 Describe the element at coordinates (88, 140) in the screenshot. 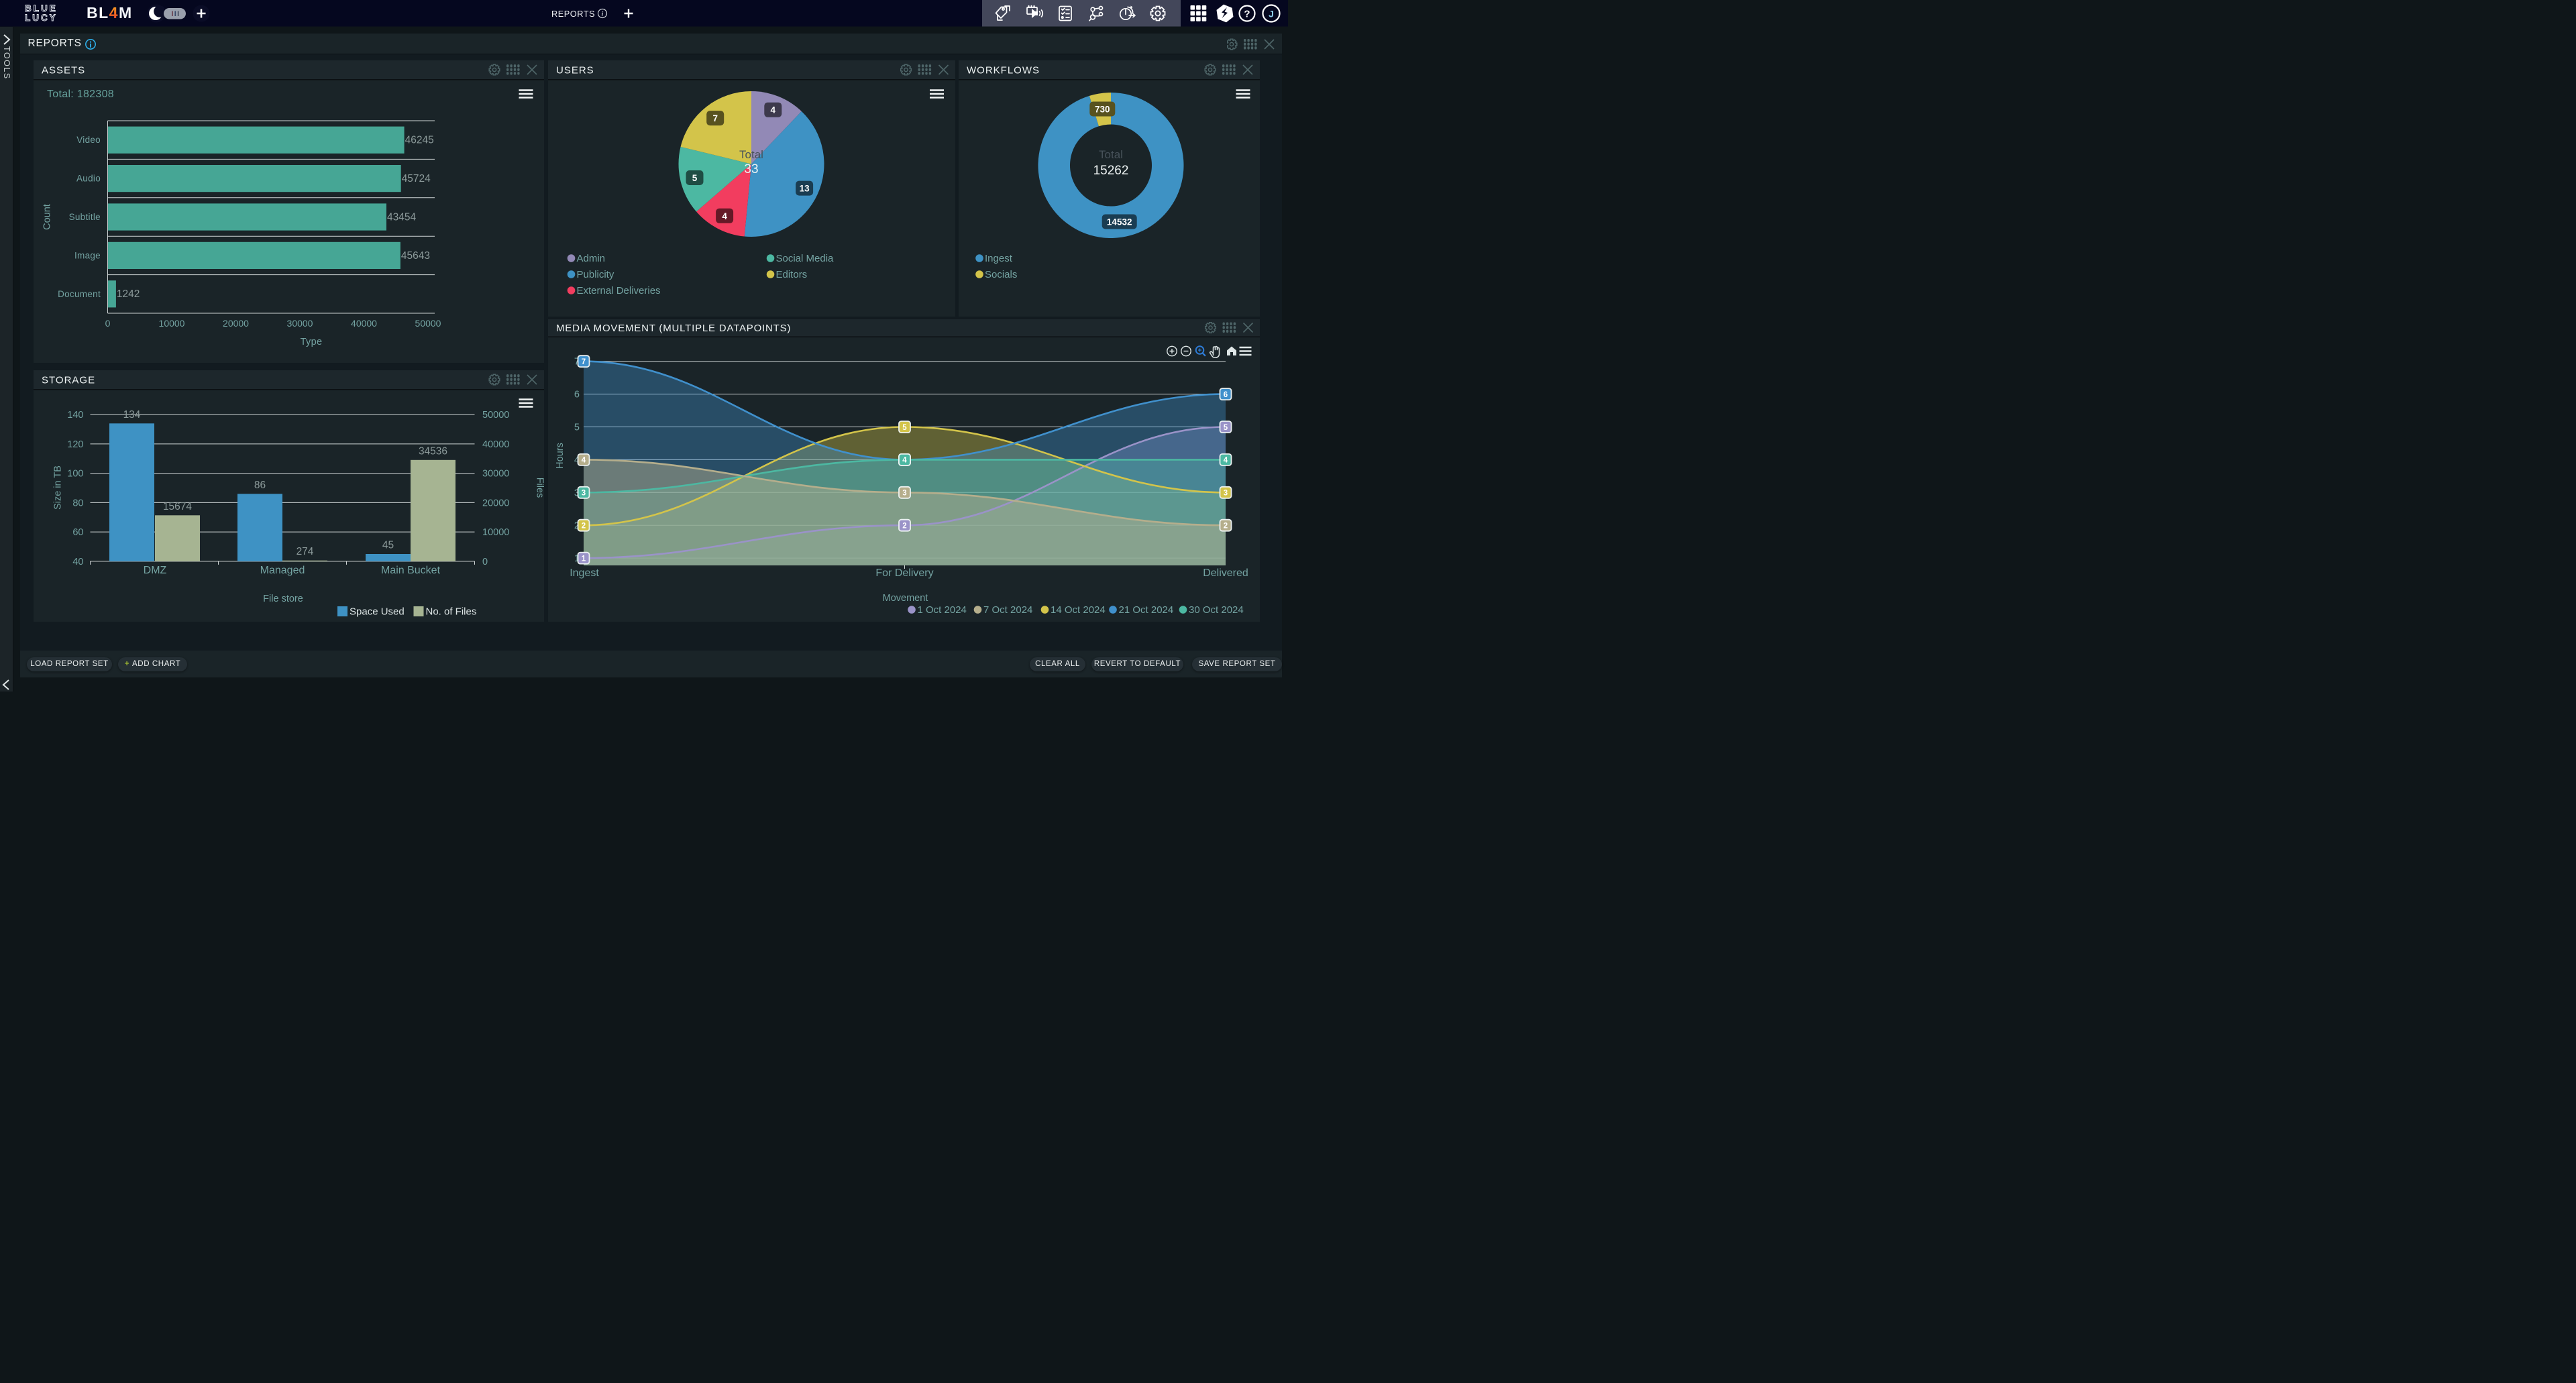

I see `svg-text: Video` at that location.